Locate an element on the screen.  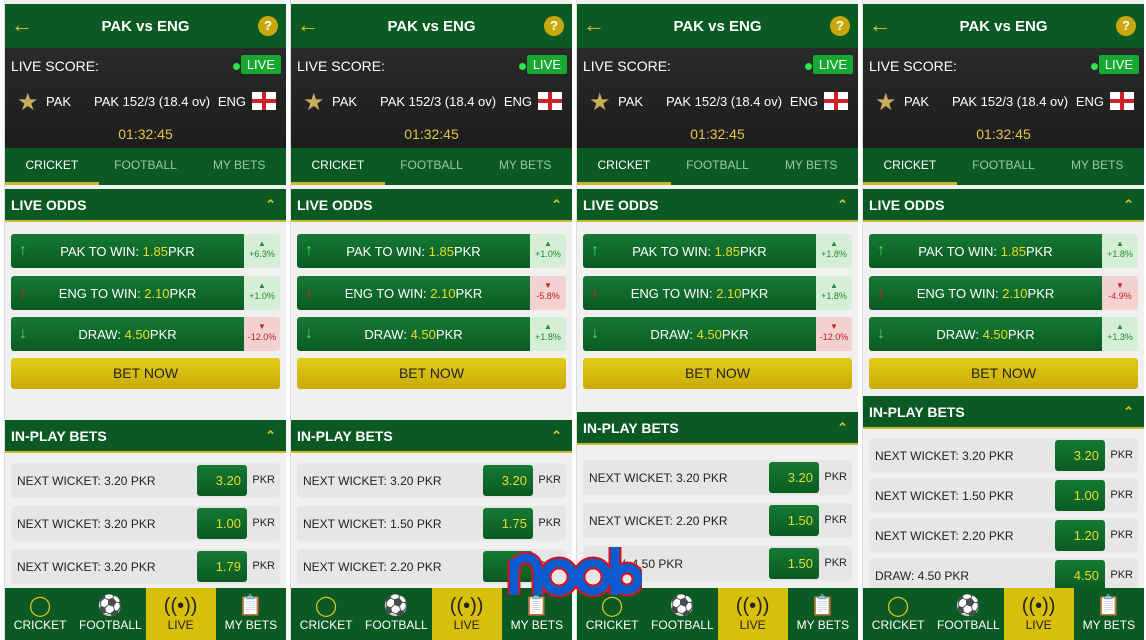
odds-row: ↑ PAK TO WIN: 1.85 PKR ▲ +6.3% is located at coordinates (145, 251).